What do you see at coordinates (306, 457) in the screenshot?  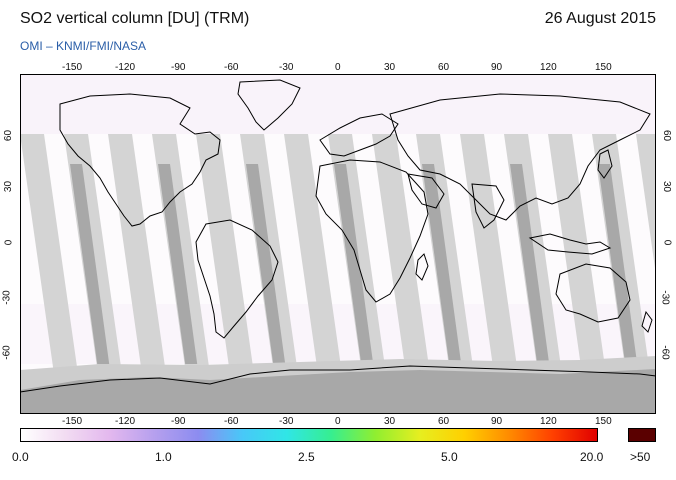 I see `colorbar-label-2: 2.5` at bounding box center [306, 457].